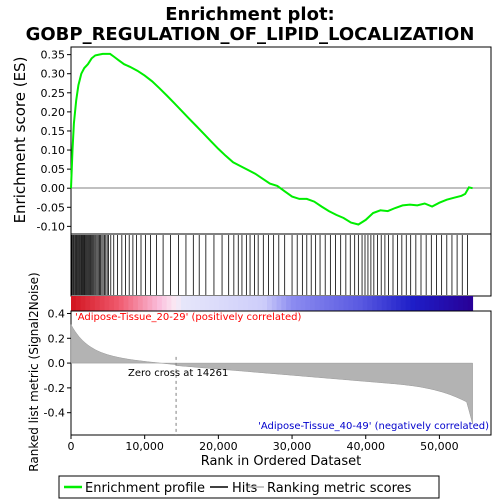 The height and width of the screenshot is (500, 500). I want to click on es-tick-label: 0.05, so click(53, 169).